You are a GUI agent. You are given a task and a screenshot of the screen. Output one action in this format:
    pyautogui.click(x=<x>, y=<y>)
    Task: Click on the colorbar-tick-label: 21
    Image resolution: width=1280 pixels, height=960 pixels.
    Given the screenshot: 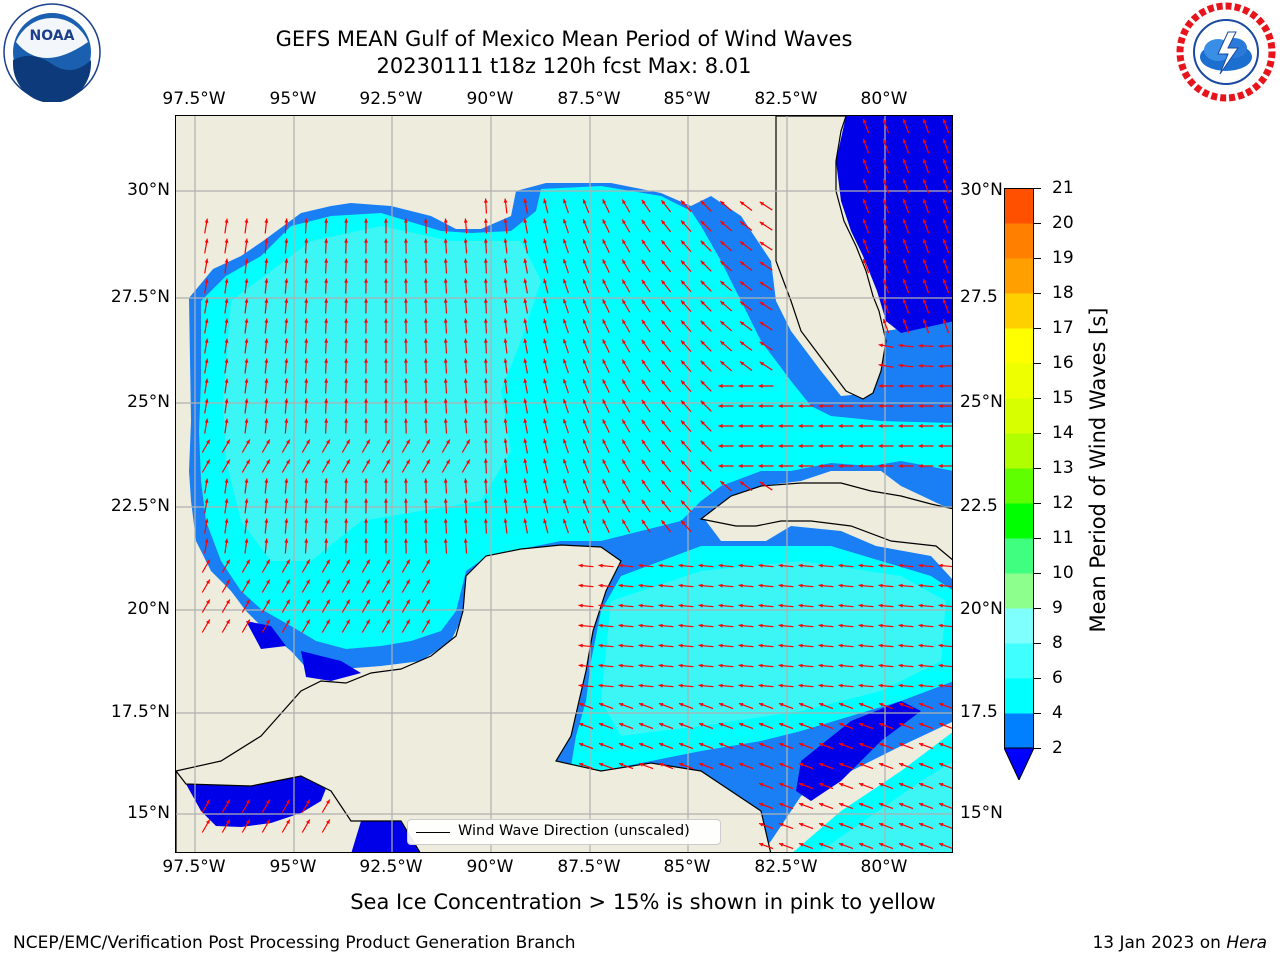 What is the action you would take?
    pyautogui.click(x=1063, y=188)
    